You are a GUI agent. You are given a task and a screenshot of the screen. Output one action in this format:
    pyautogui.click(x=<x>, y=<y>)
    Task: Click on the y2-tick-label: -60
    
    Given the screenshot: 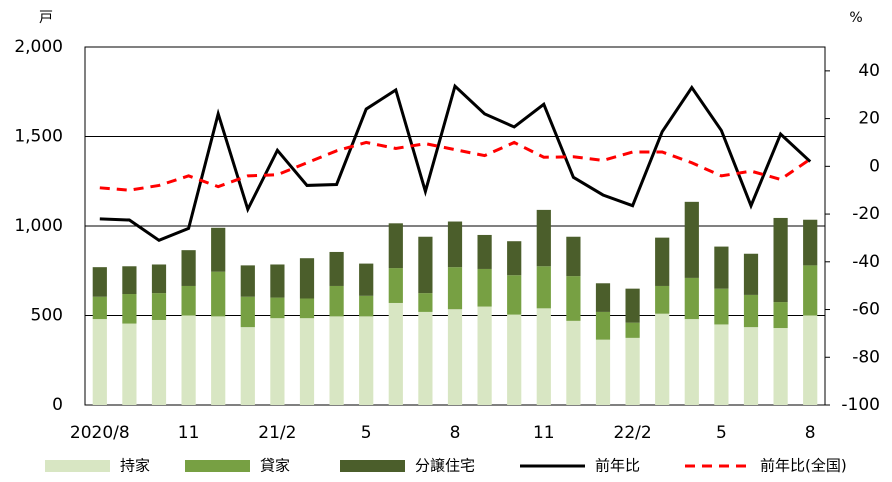 What is the action you would take?
    pyautogui.click(x=866, y=310)
    